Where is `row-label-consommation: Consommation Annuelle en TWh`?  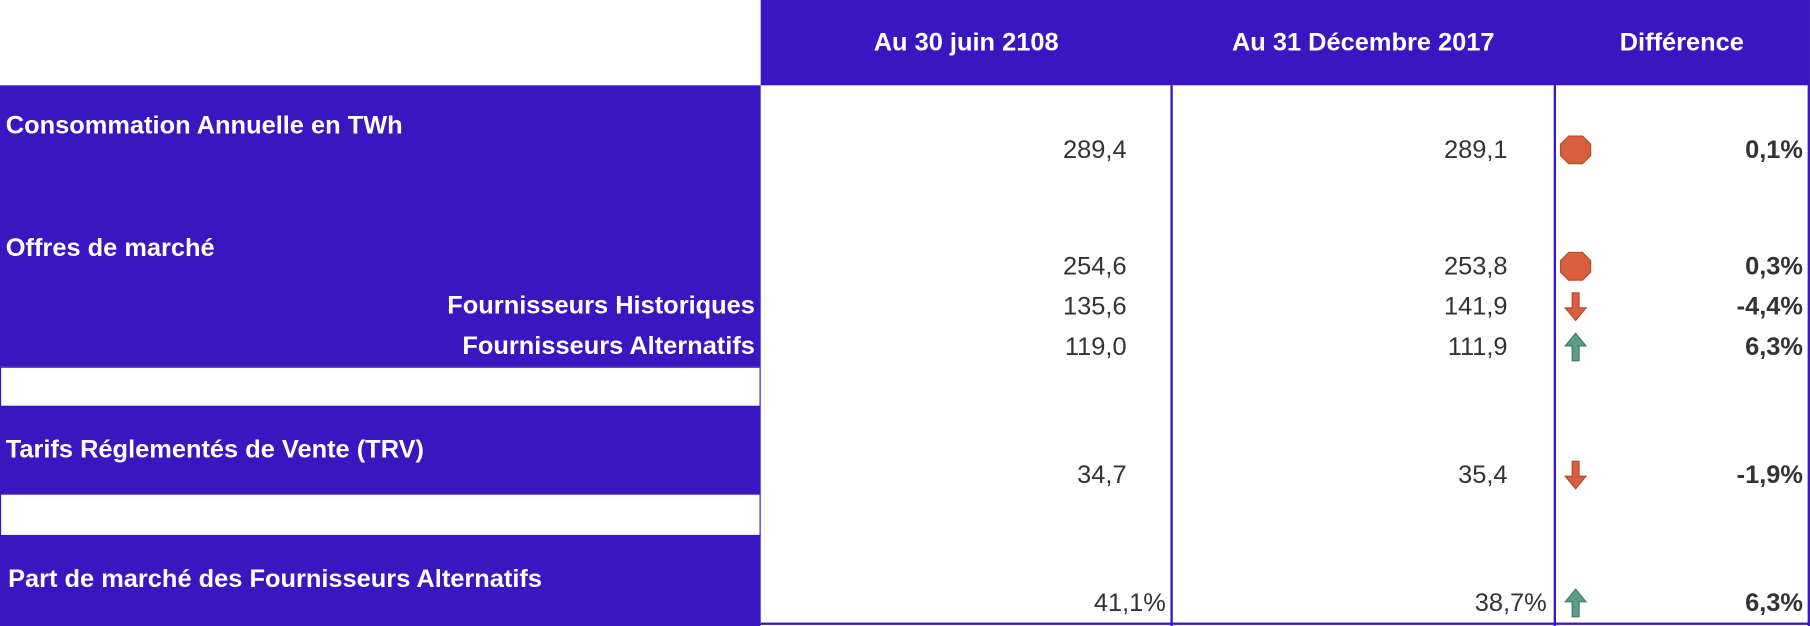 row-label-consommation: Consommation Annuelle en TWh is located at coordinates (204, 125).